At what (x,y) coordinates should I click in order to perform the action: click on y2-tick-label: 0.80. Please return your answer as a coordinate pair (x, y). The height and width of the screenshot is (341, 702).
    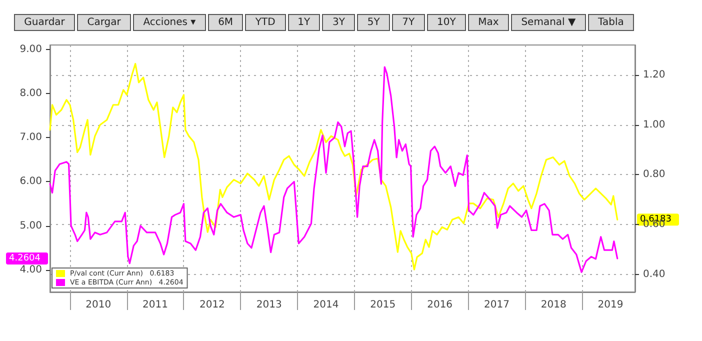
    Looking at the image, I should click on (654, 174).